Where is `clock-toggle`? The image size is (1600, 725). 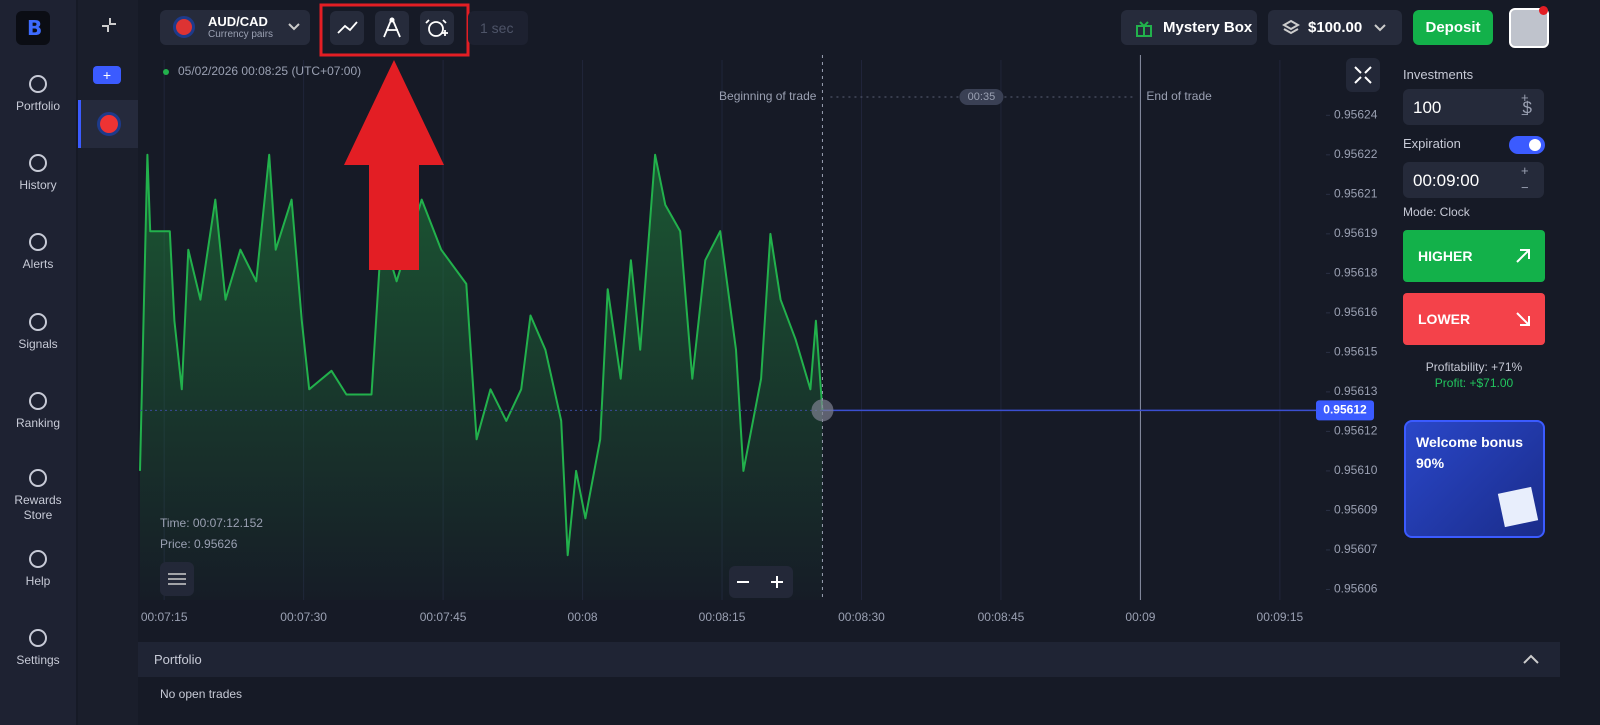
clock-toggle is located at coordinates (1527, 145).